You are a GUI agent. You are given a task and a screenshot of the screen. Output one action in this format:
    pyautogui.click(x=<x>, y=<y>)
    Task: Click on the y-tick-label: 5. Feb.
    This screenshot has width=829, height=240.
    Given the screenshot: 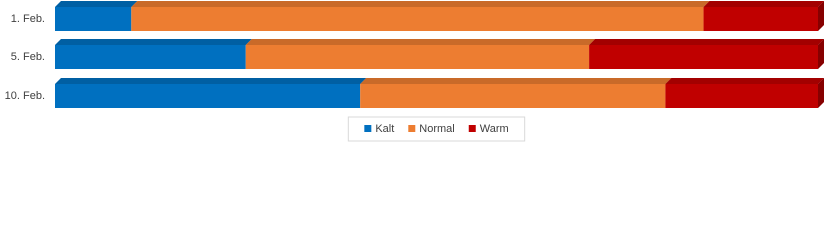 What is the action you would take?
    pyautogui.click(x=28, y=57)
    